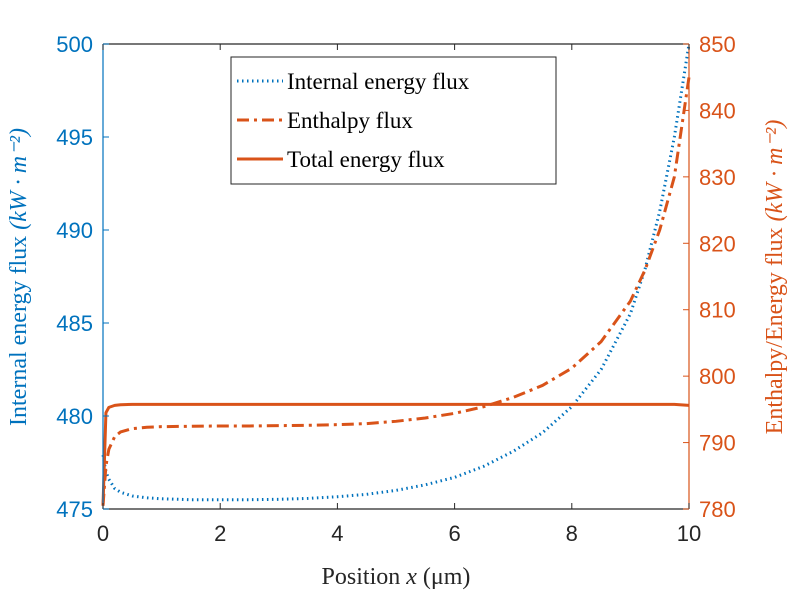 Image resolution: width=793 pixels, height=595 pixels. What do you see at coordinates (366, 159) in the screenshot?
I see `legend-label-total-energy: Total energy flux` at bounding box center [366, 159].